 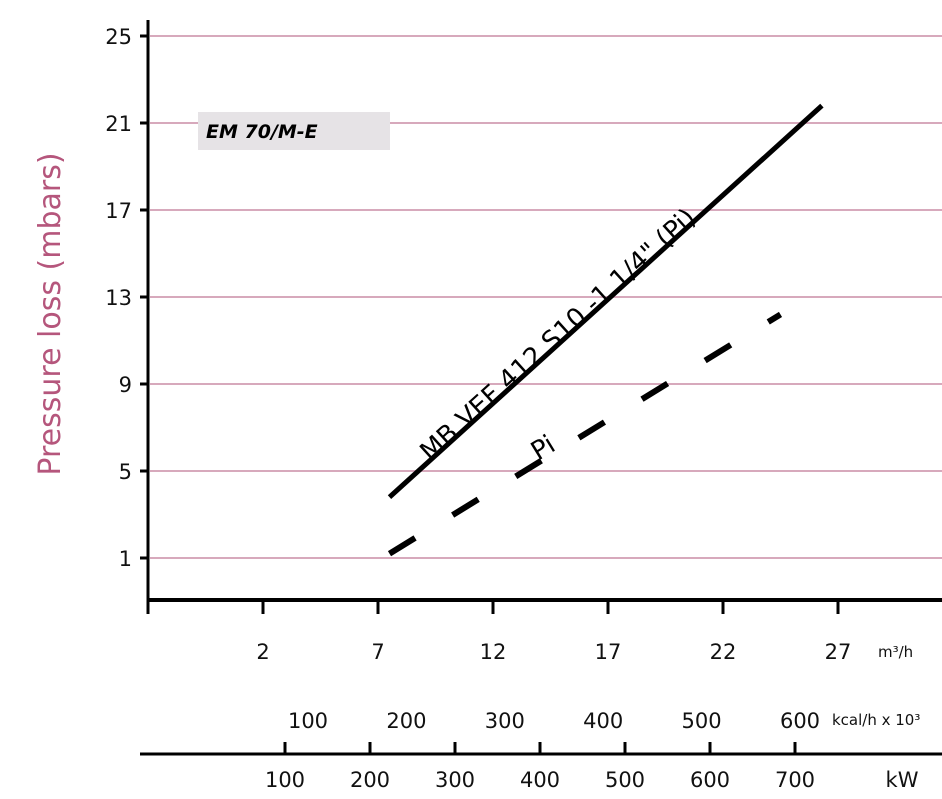 What do you see at coordinates (118, 37) in the screenshot?
I see `y-tick-label: 25` at bounding box center [118, 37].